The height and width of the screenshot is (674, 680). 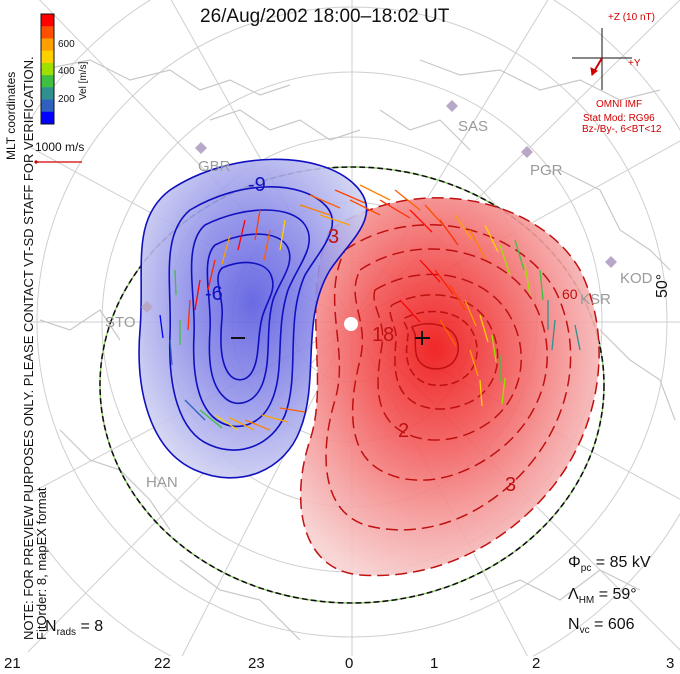 I want to click on phi-pc-equals: =, so click(x=602, y=562).